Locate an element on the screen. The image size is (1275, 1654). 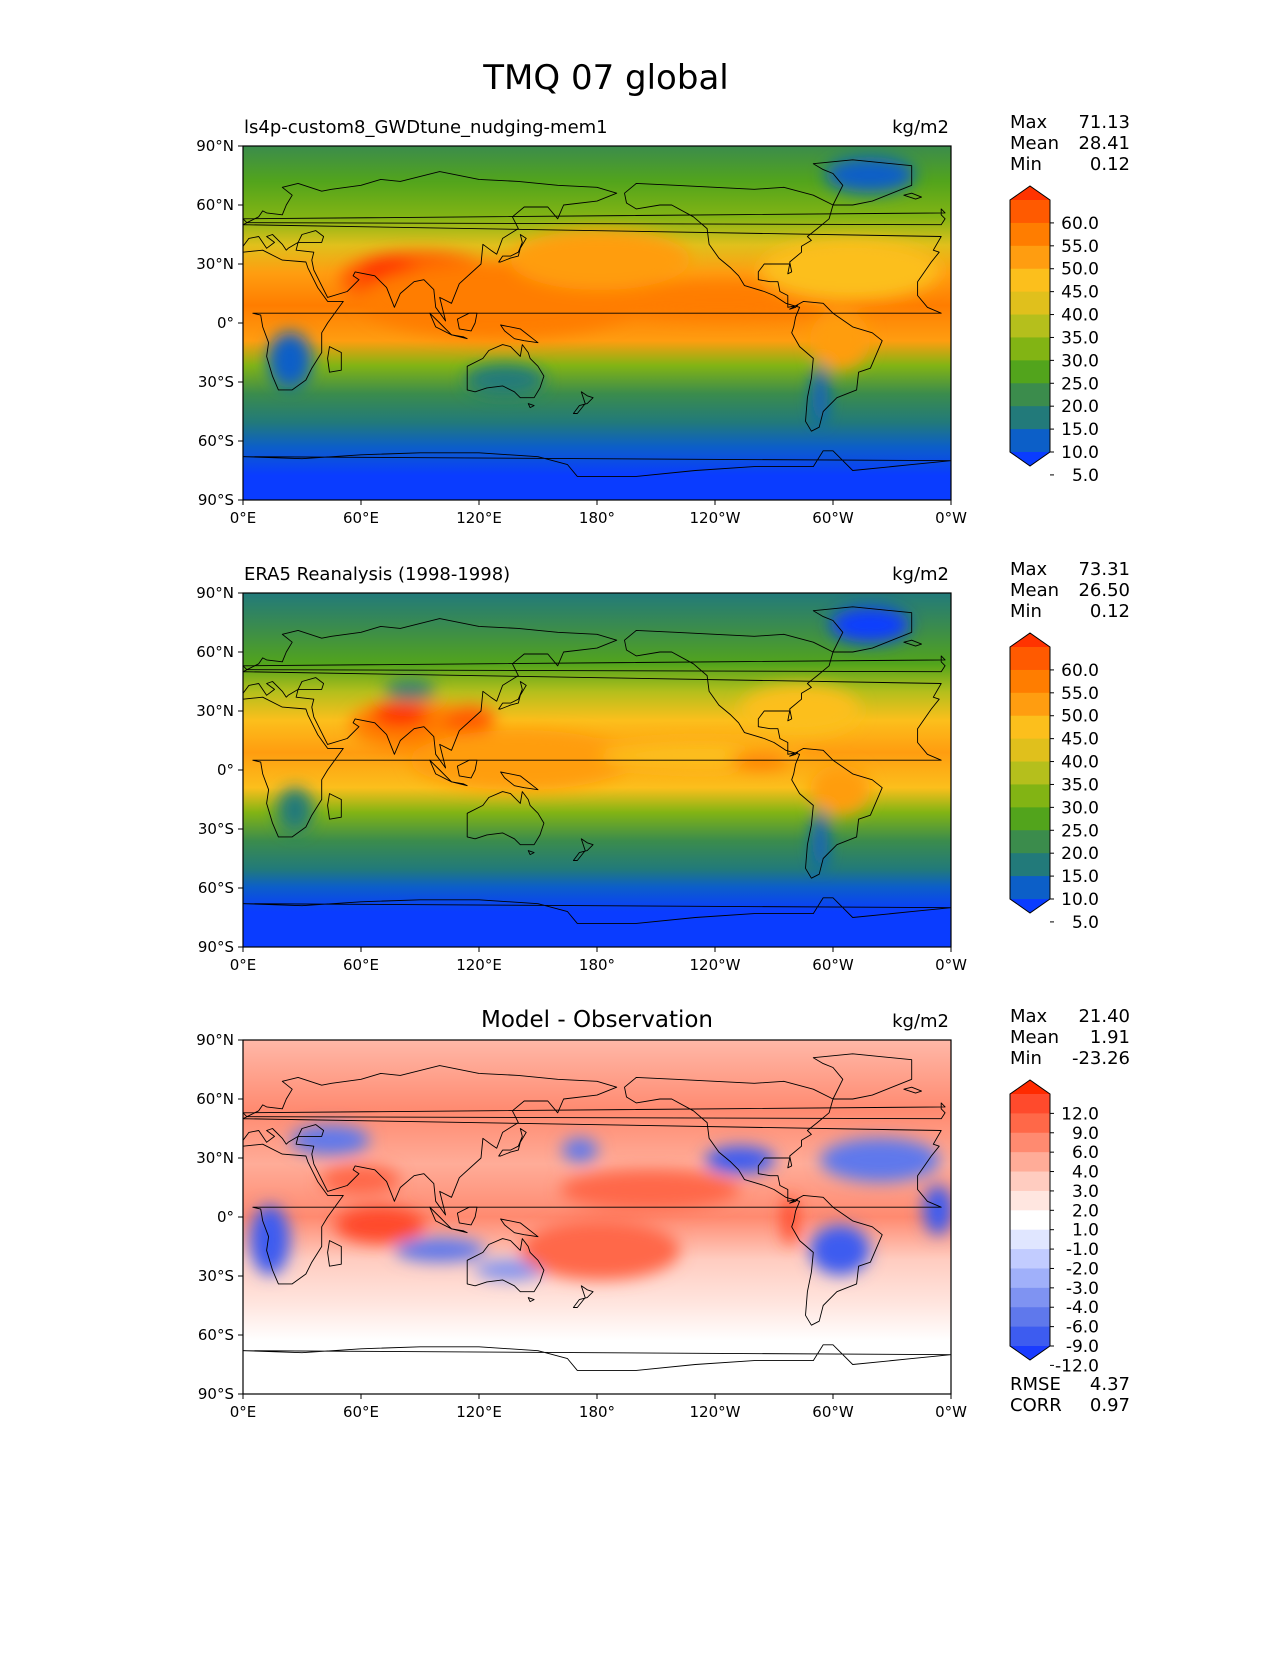
colorbar-label: 9.0 is located at coordinates (1085, 1134).